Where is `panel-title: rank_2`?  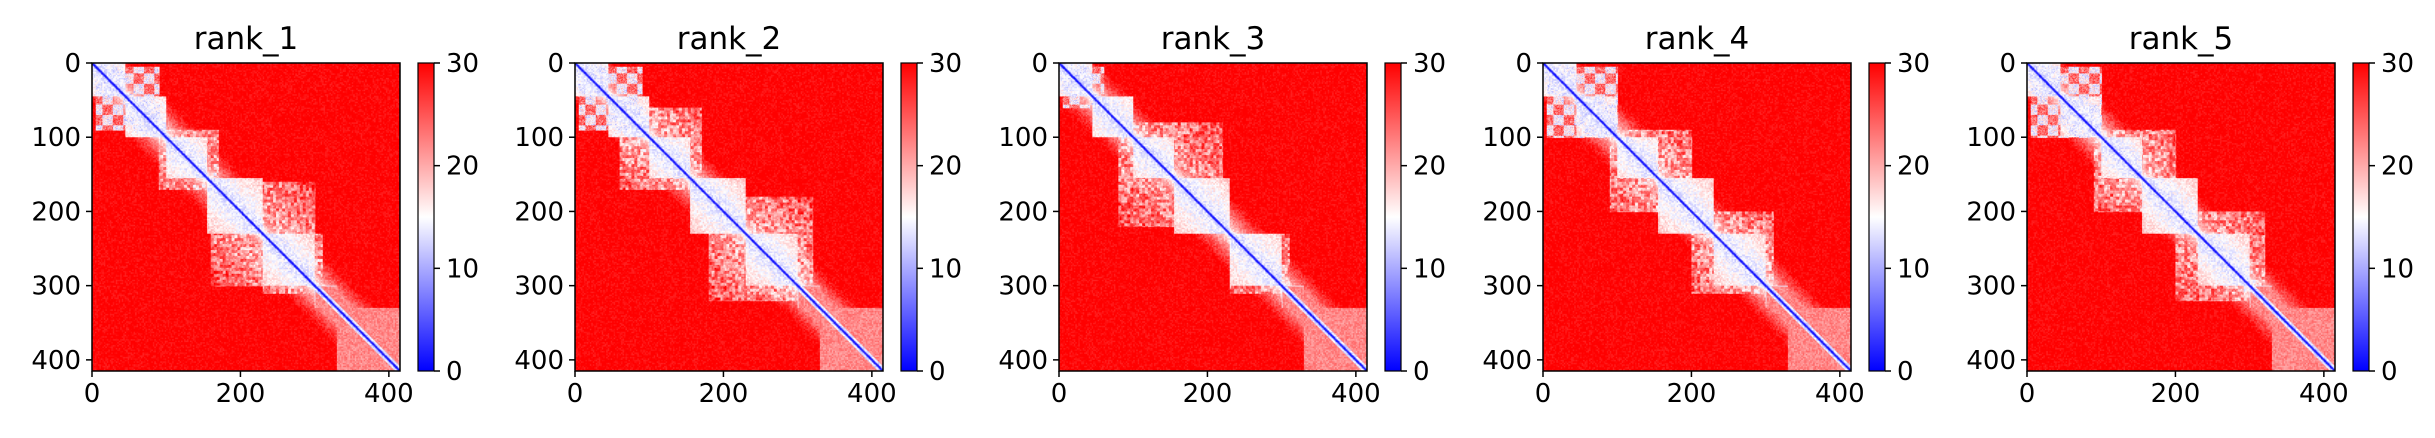
panel-title: rank_2 is located at coordinates (729, 39).